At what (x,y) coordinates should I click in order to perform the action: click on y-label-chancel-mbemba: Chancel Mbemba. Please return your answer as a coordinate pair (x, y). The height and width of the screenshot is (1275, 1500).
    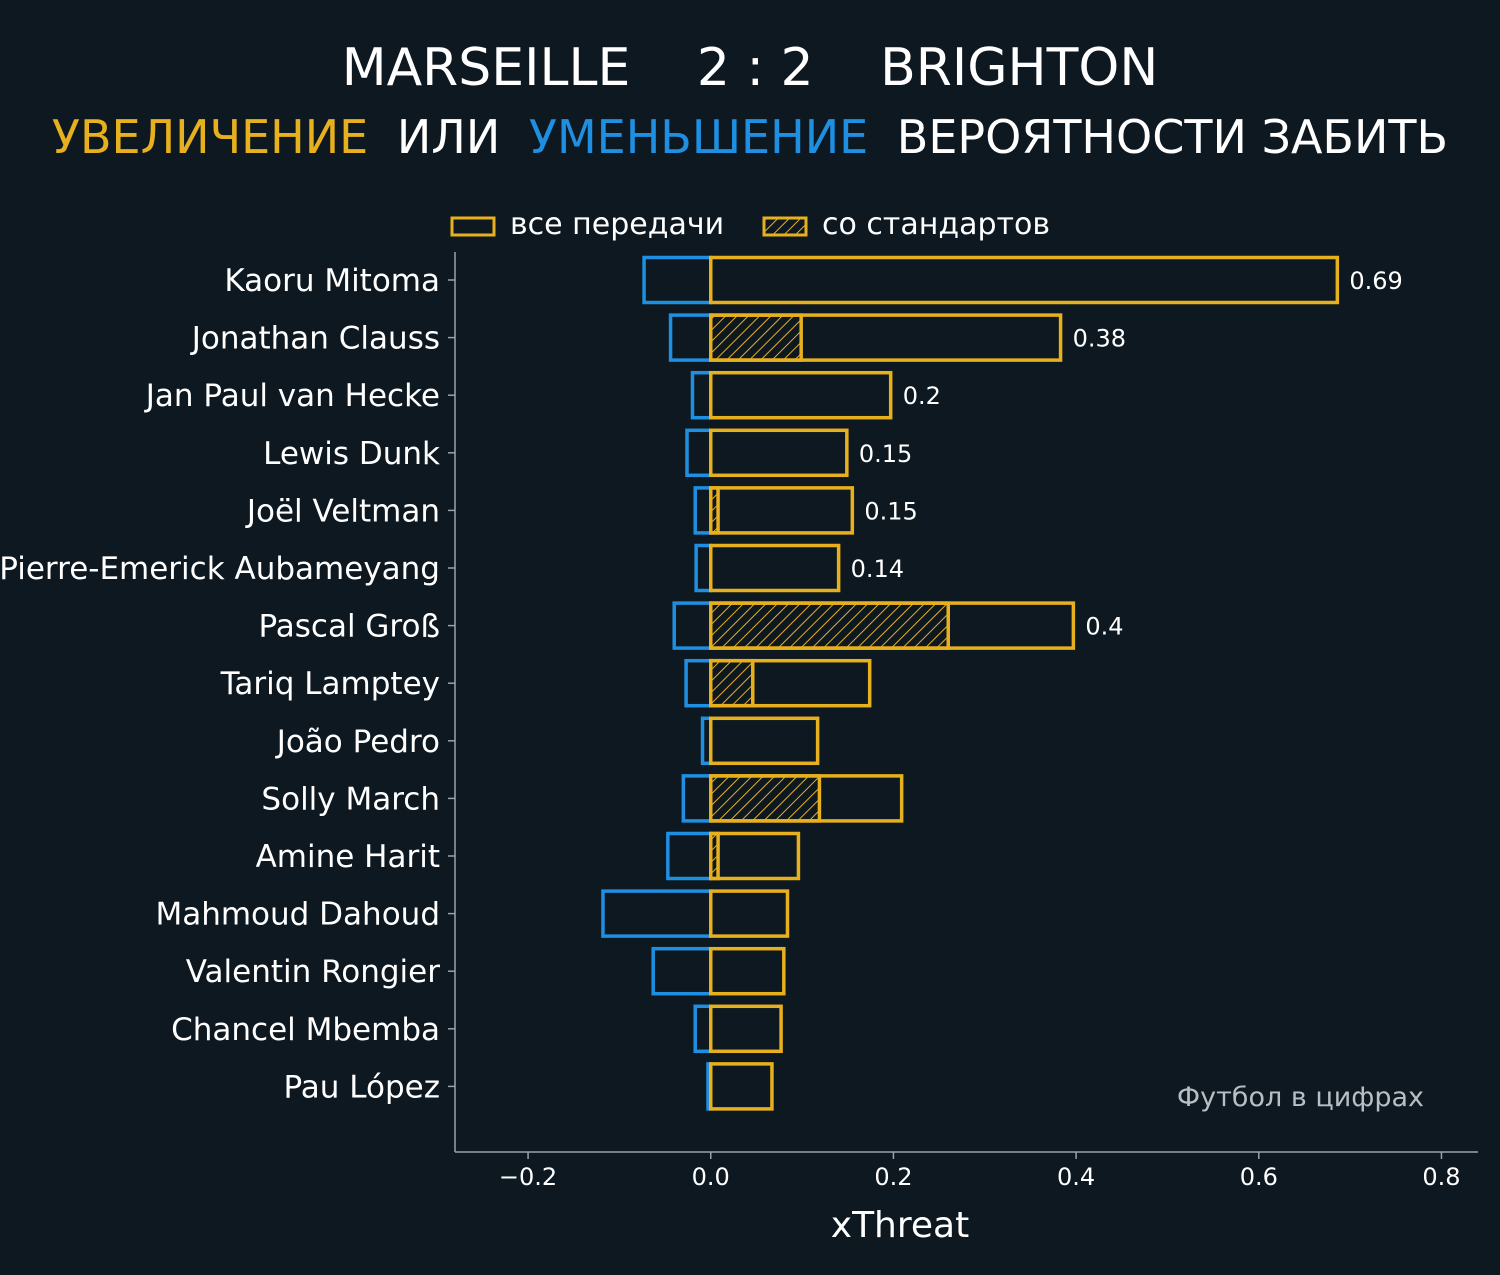
    Looking at the image, I should click on (305, 1030).